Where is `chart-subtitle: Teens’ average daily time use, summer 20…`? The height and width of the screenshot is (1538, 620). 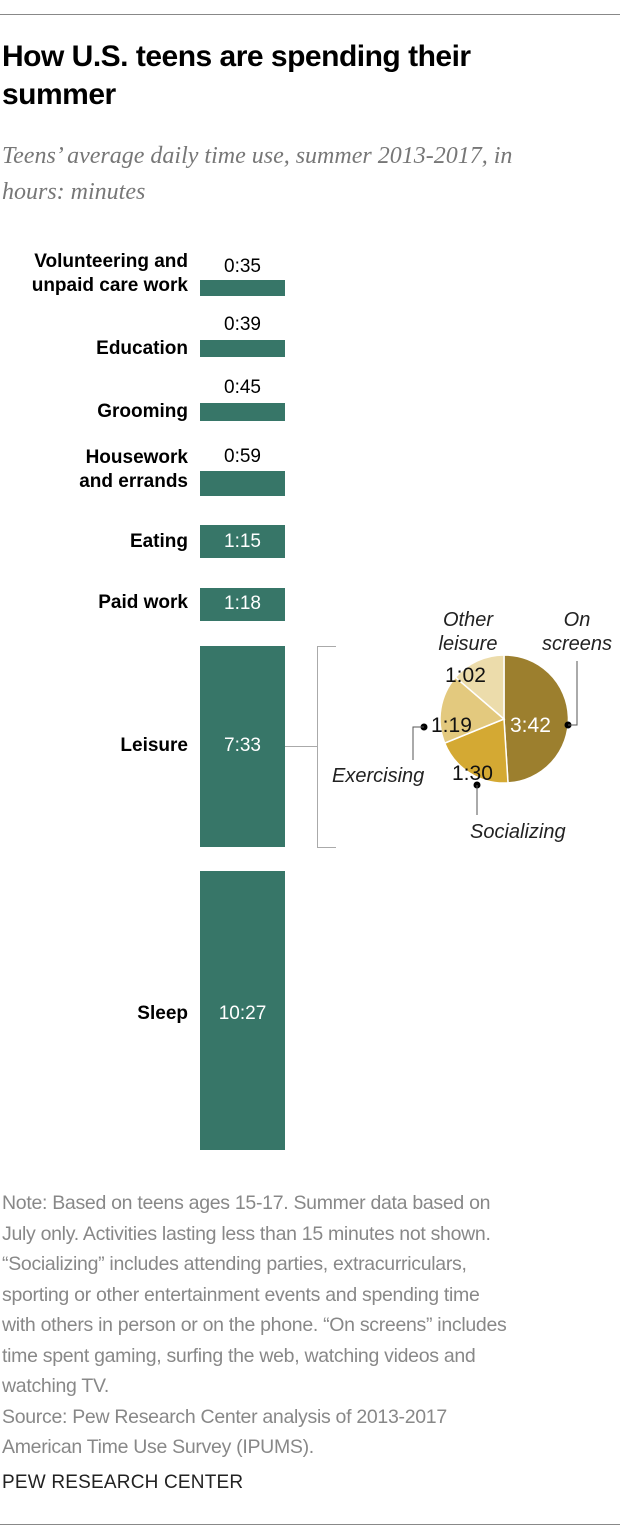
chart-subtitle: Teens’ average daily time use, summer 20… is located at coordinates (257, 174).